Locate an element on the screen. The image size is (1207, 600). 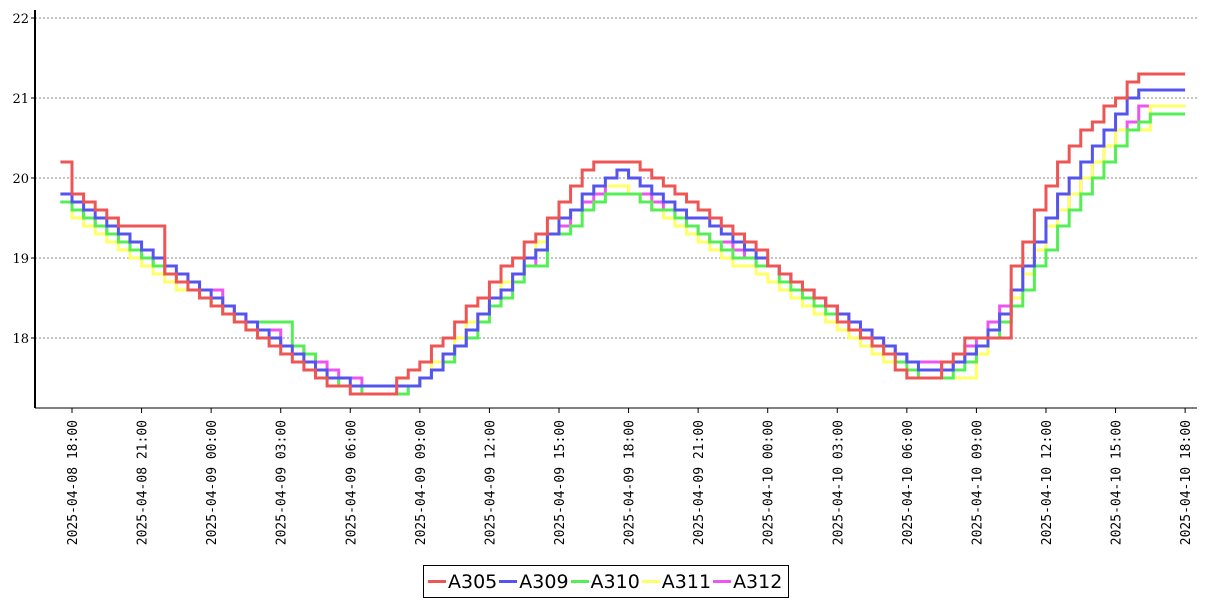
x-tick-label: 2025-04-09 09:00 is located at coordinates (421, 482).